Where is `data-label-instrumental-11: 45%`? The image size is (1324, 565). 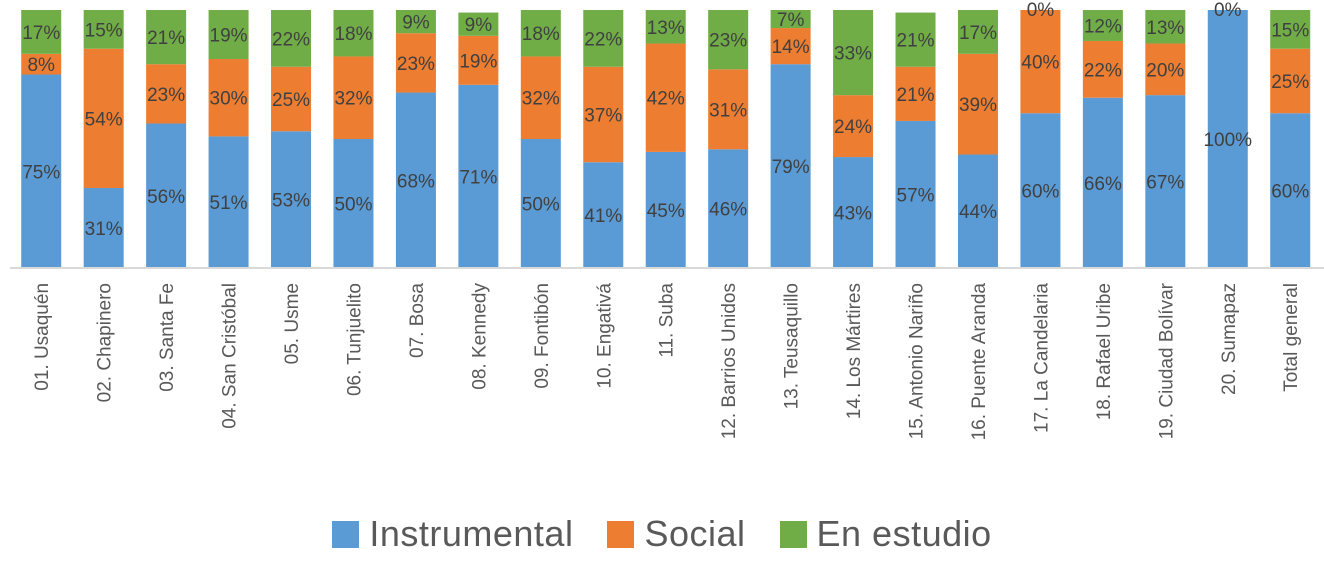 data-label-instrumental-11: 45% is located at coordinates (666, 211).